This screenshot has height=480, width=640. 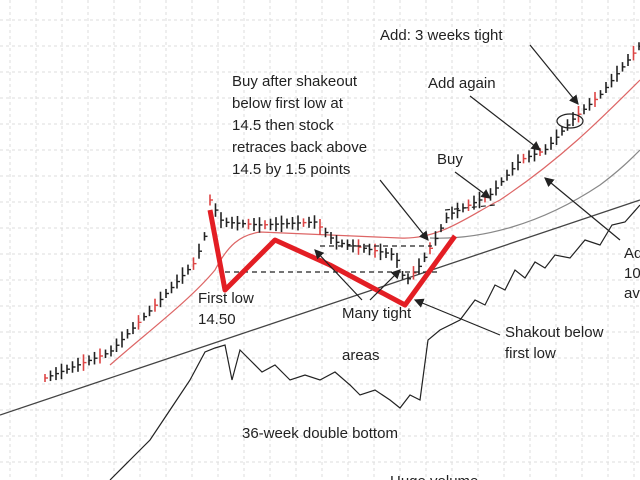 What do you see at coordinates (450, 159) in the screenshot?
I see `annotation-label: Buy` at bounding box center [450, 159].